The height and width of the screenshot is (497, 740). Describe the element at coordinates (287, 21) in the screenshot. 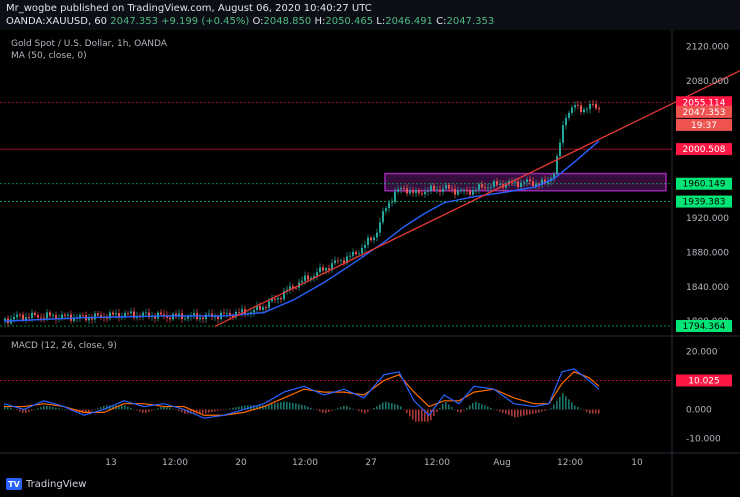

I see `open-value: 2048.850` at that location.